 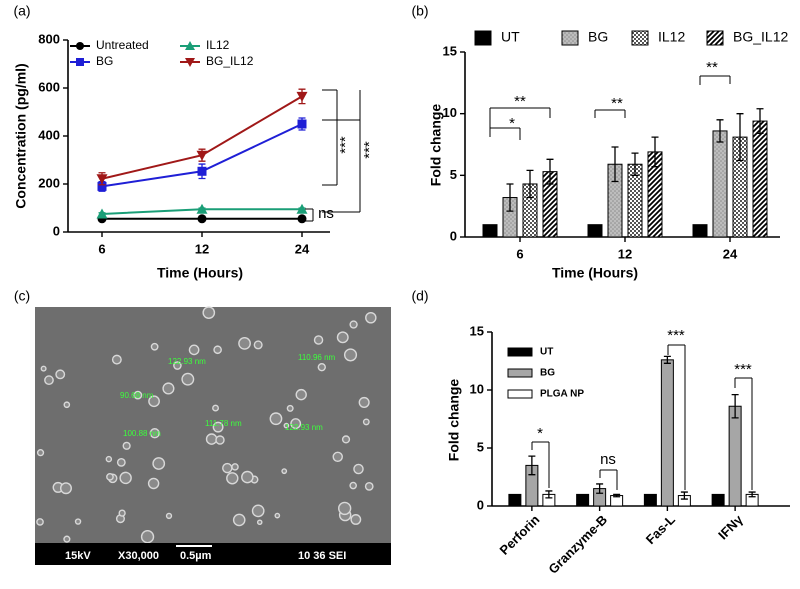 What do you see at coordinates (453, 174) in the screenshot?
I see `y-tick-label: 5` at bounding box center [453, 174].